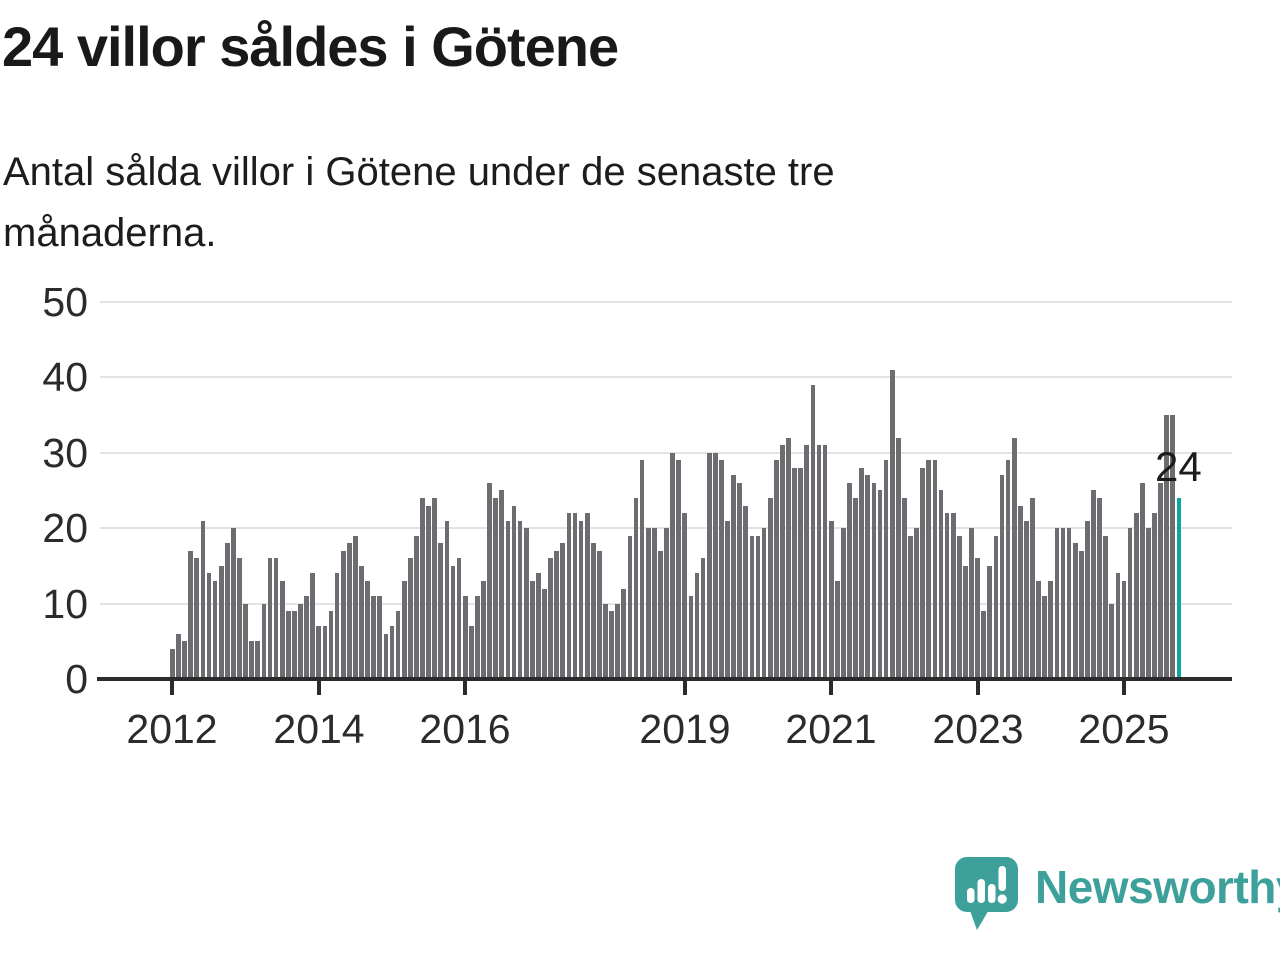 This screenshot has width=1280, height=960. What do you see at coordinates (172, 729) in the screenshot?
I see `x-axis-label: 2012` at bounding box center [172, 729].